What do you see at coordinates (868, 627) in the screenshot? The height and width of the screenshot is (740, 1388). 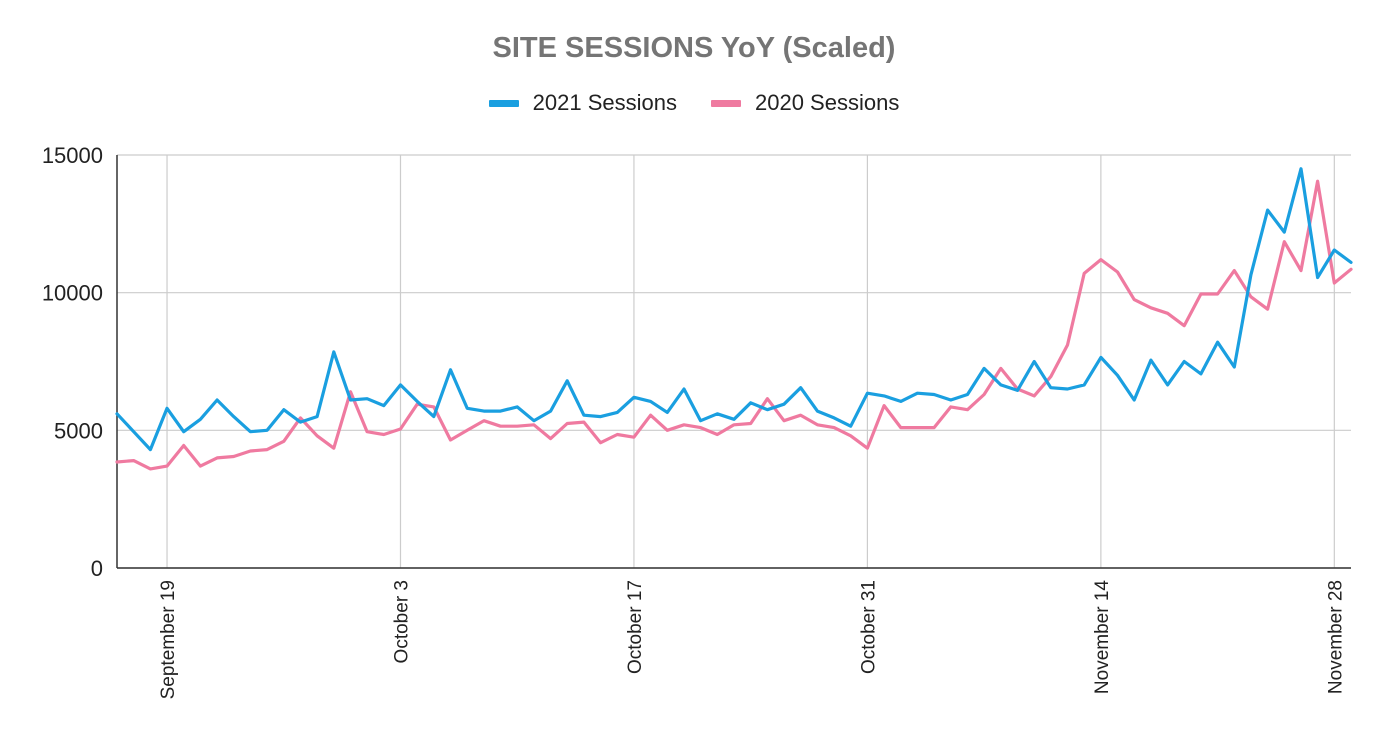 I see `x-tick-label-3: October 31` at bounding box center [868, 627].